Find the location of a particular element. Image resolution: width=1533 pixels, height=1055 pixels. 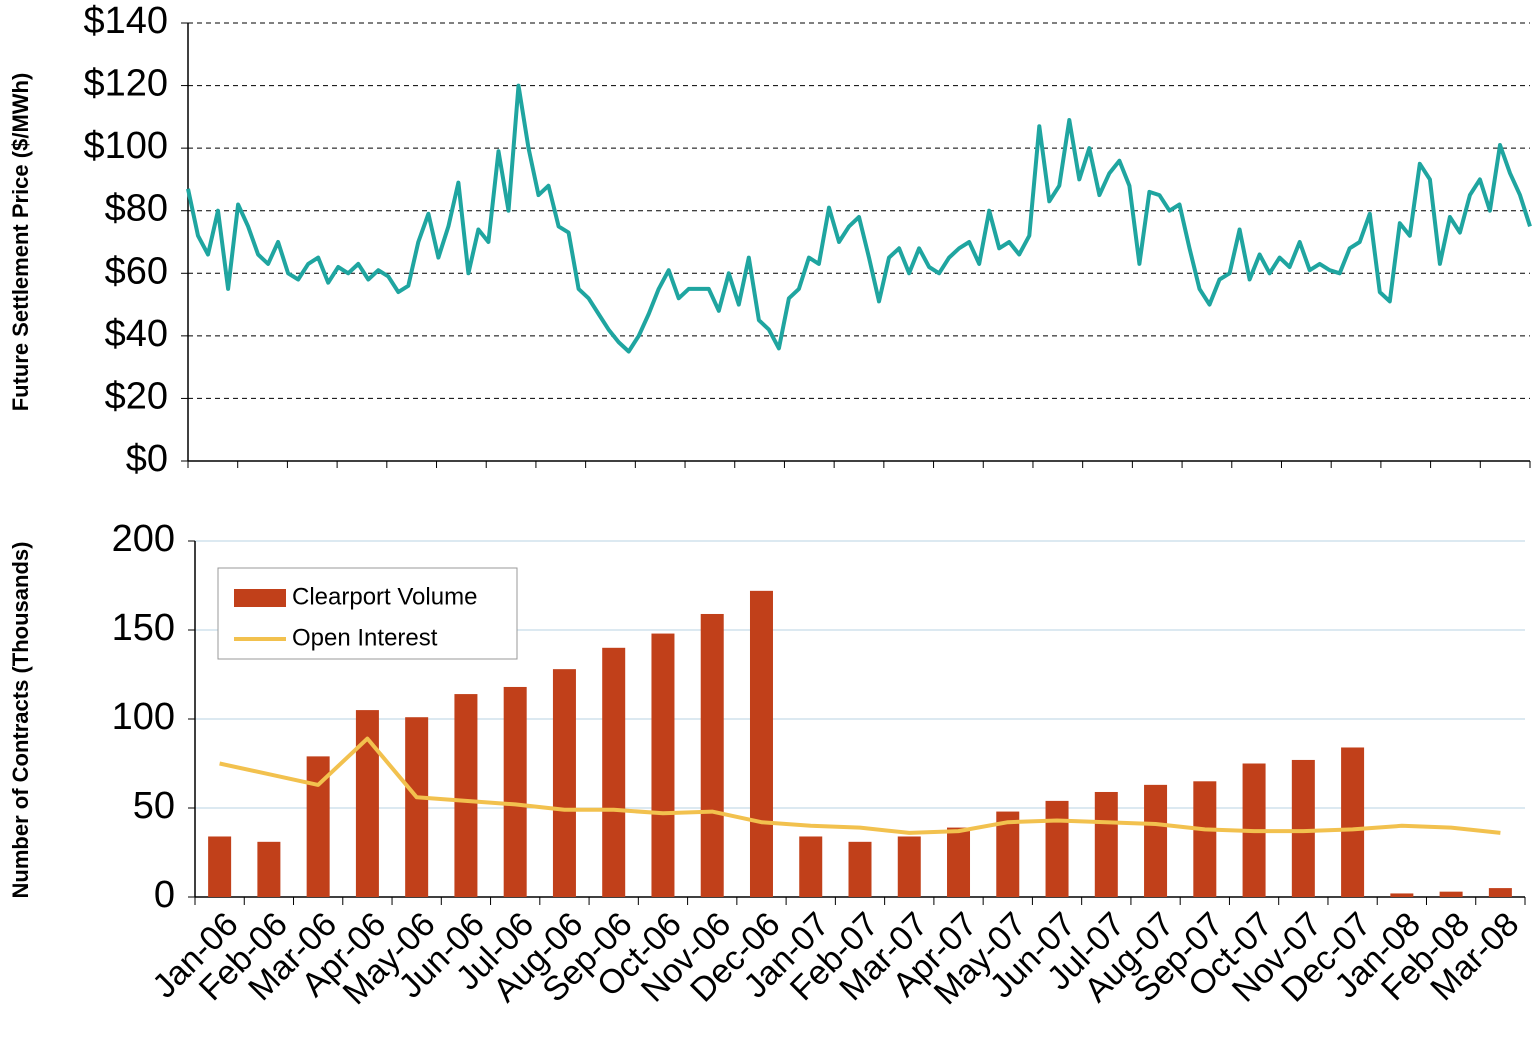

y-tick-label: 200 is located at coordinates (143, 539).